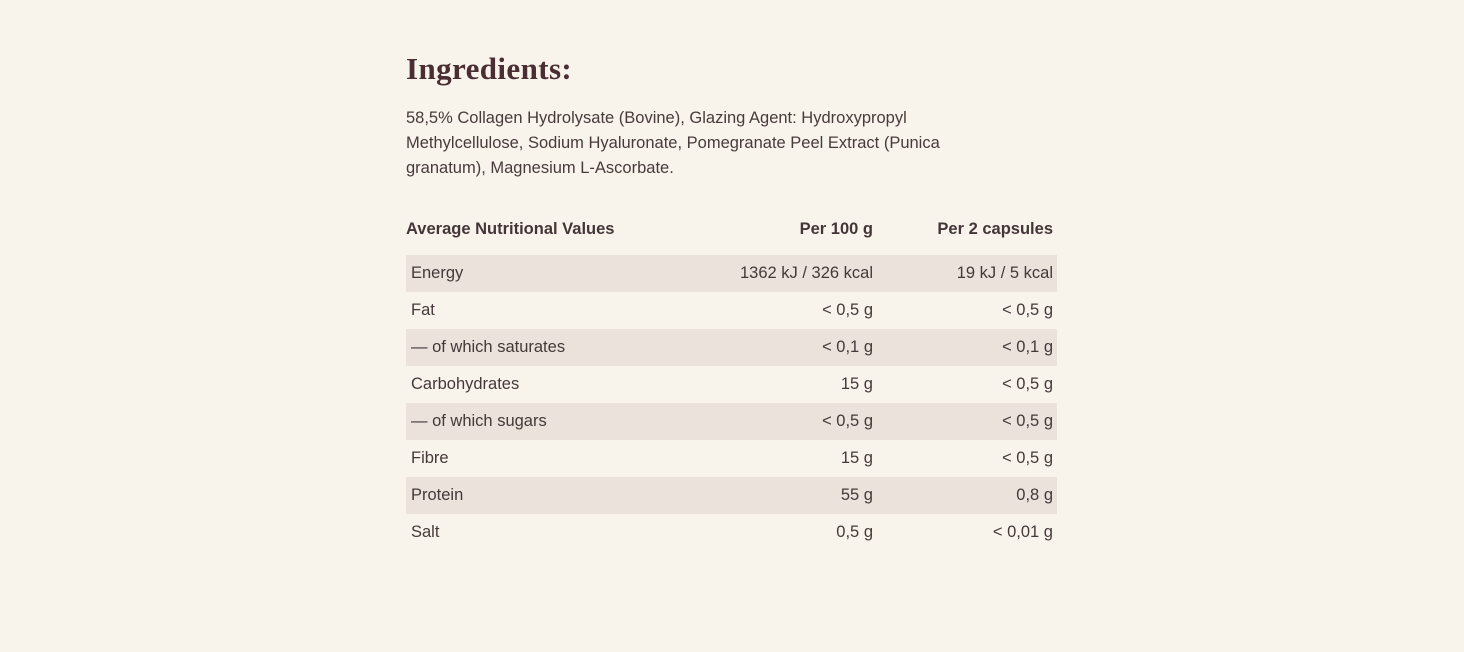  What do you see at coordinates (1022, 532) in the screenshot?
I see `per-2-capsules-value: < 0,01 g` at bounding box center [1022, 532].